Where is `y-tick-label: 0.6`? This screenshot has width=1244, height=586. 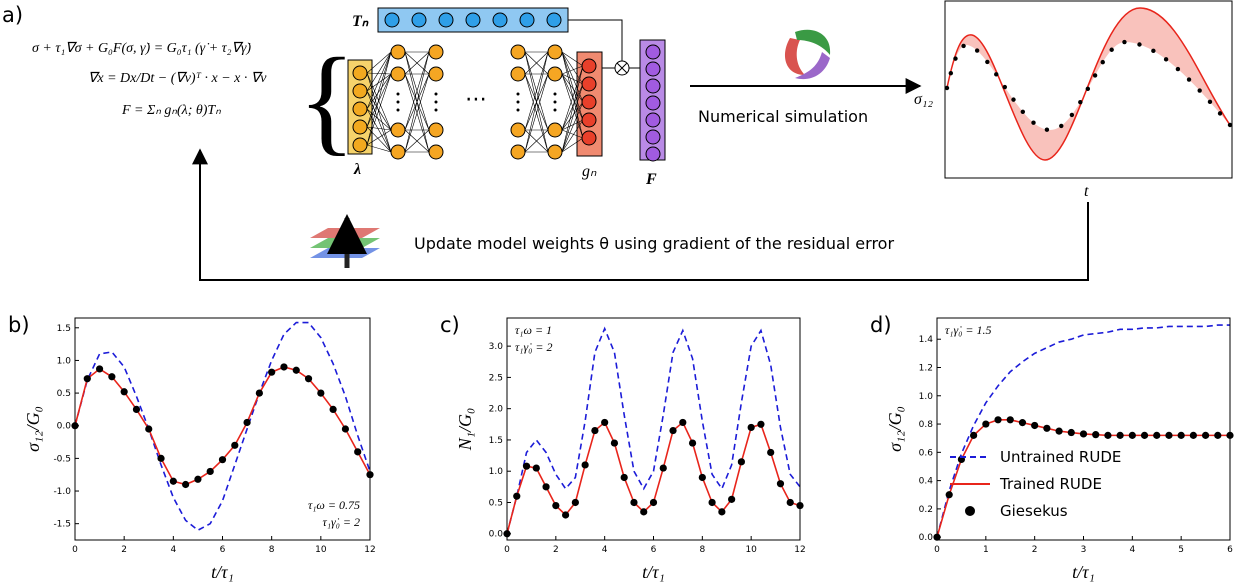
y-tick-label: 0.6 is located at coordinates (926, 453).